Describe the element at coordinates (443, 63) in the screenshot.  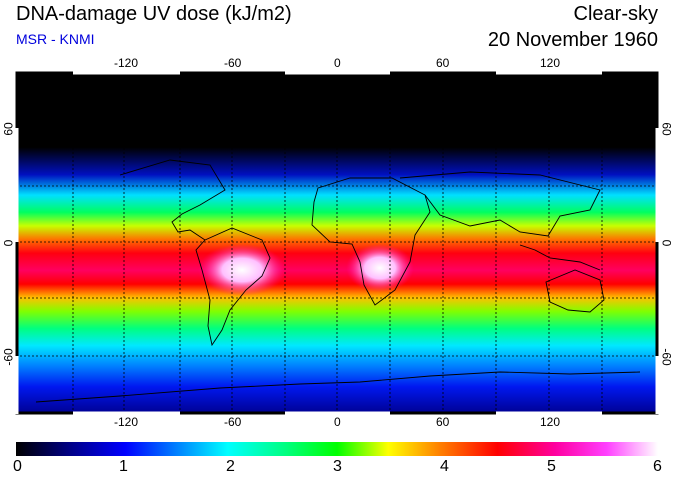
I see `lon-tick-top: 60` at that location.